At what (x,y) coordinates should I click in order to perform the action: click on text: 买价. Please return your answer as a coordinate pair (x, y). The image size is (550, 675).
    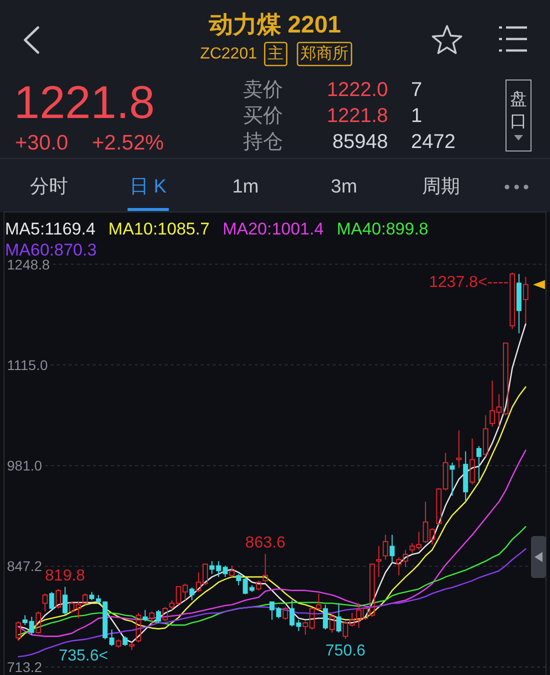
    Looking at the image, I should click on (263, 116).